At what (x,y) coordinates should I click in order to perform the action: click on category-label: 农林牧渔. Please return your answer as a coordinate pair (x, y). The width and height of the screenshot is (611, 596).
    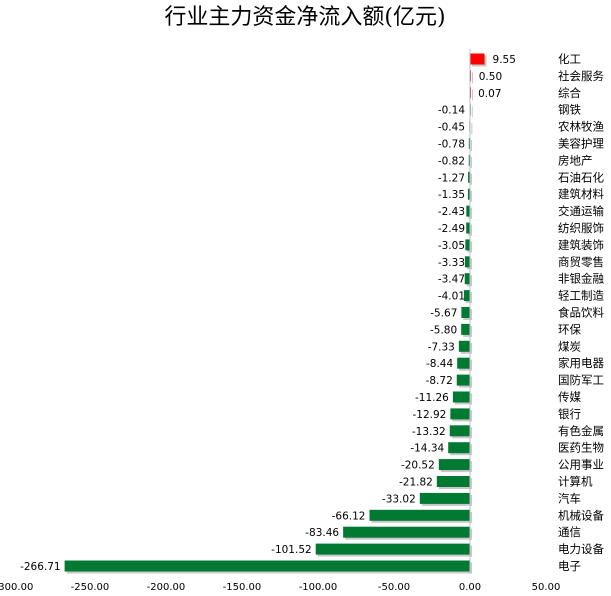
    Looking at the image, I should click on (581, 127).